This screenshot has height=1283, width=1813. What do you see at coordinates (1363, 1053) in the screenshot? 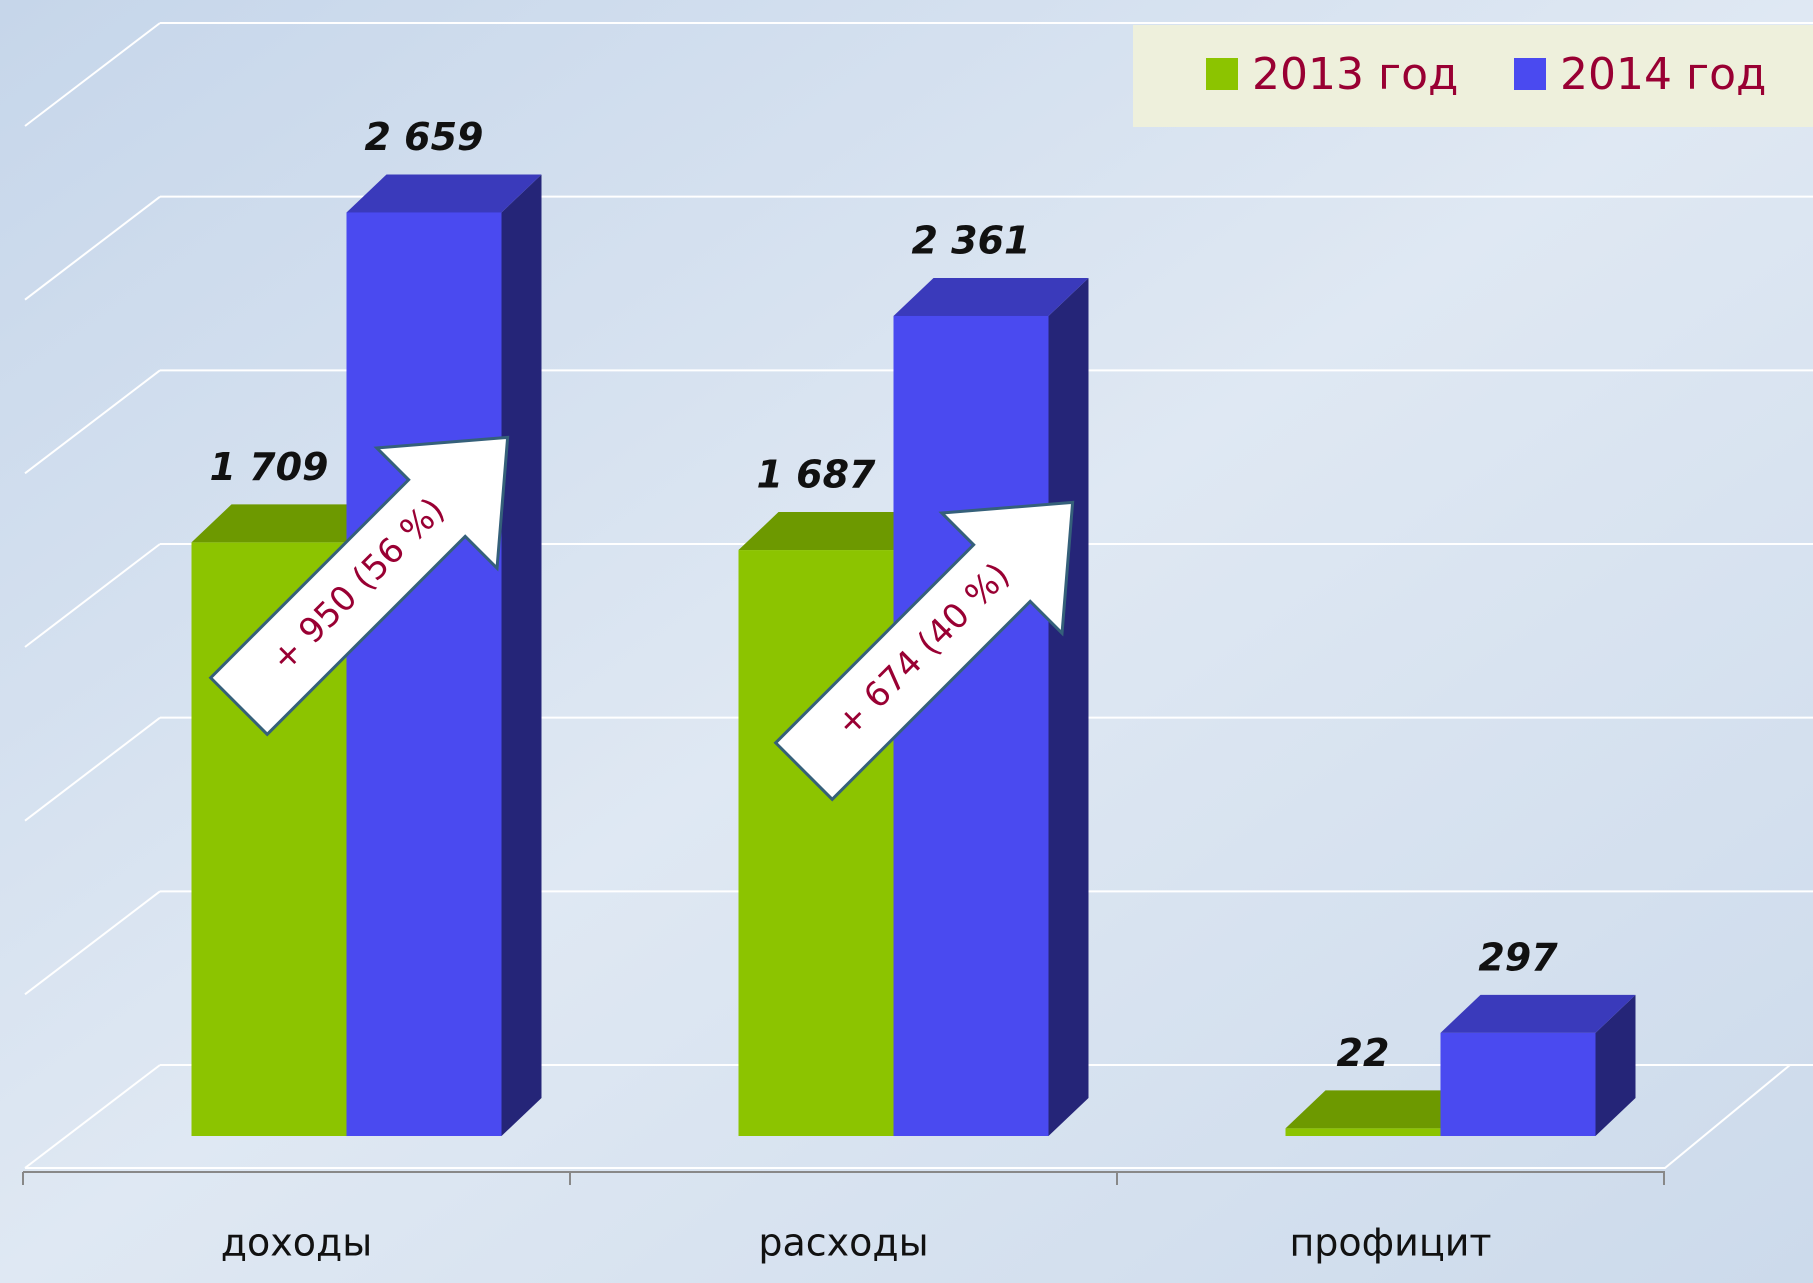
I see `value-label: 22` at bounding box center [1363, 1053].